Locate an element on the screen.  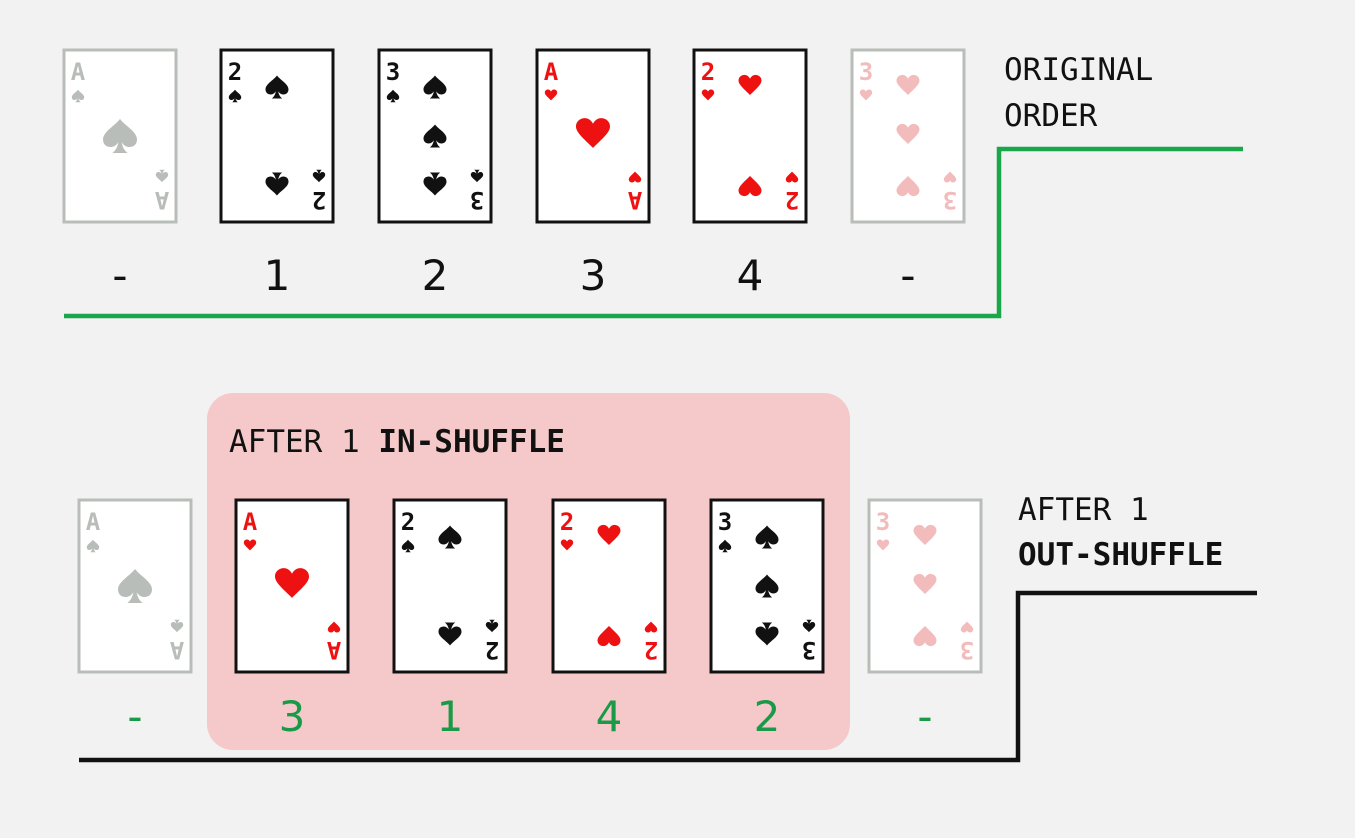
out-shuffle-label-line1: AFTER 1 is located at coordinates (1083, 510).